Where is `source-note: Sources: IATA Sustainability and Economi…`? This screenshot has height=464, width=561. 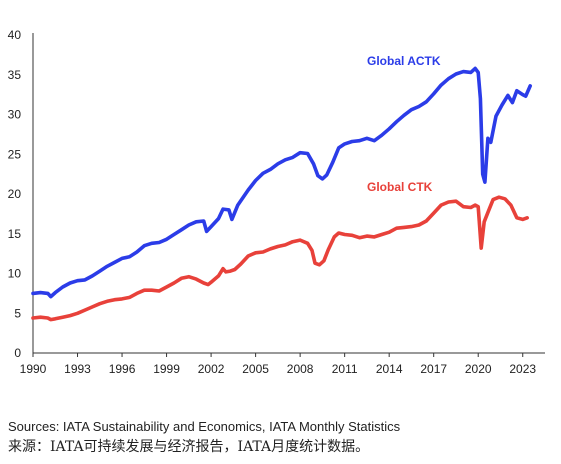 source-note: Sources: IATA Sustainability and Economi… is located at coordinates (204, 426).